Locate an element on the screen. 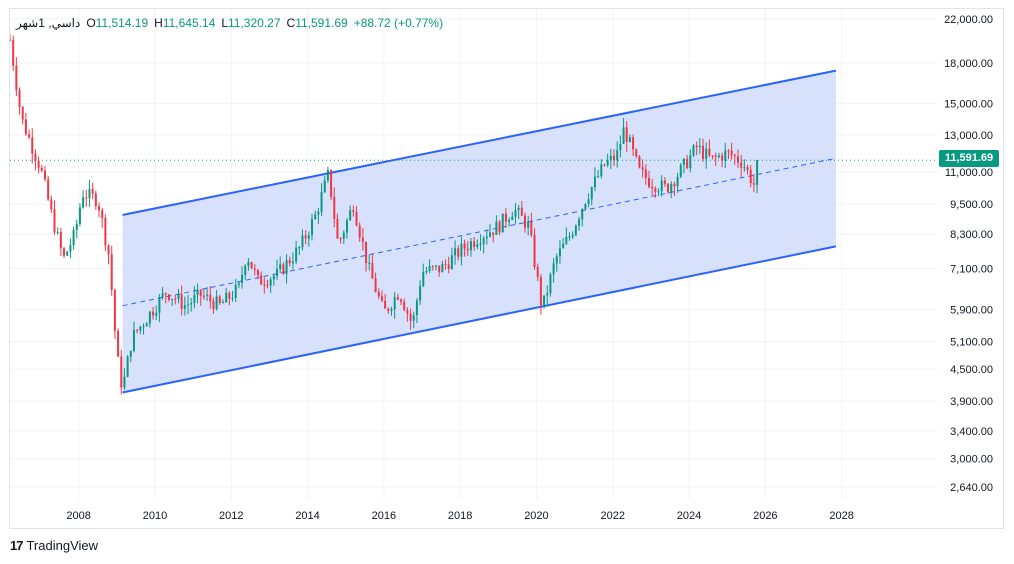  x-tick-label: 2018 is located at coordinates (460, 516).